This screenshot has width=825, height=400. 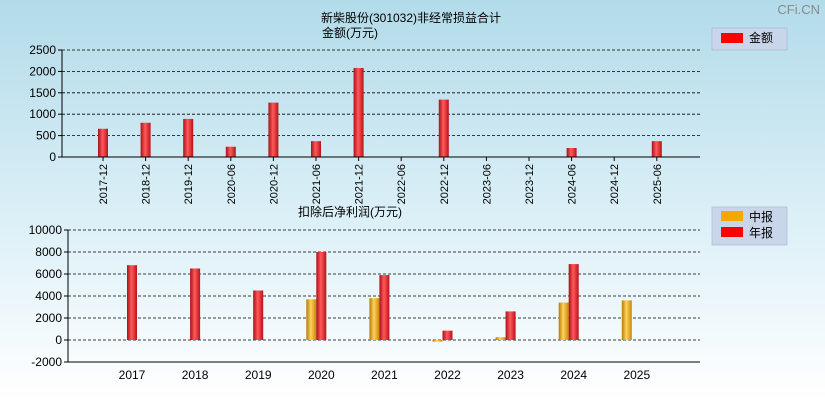 I want to click on top-x-tick-label: 2024-06, so click(x=573, y=184).